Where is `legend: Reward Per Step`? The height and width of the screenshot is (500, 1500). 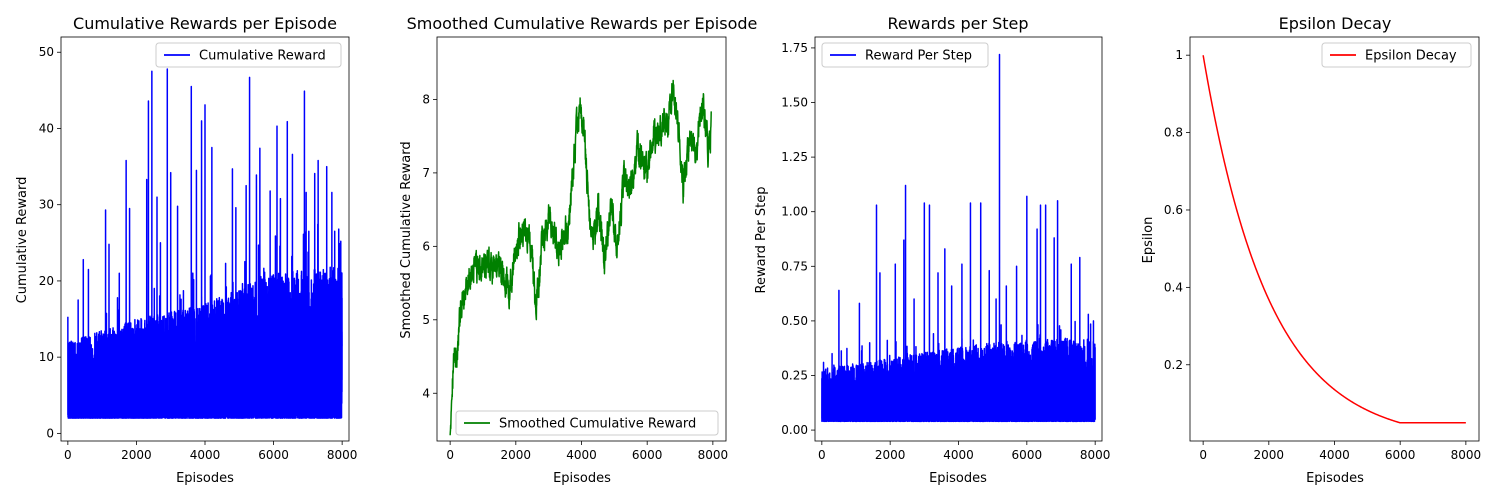
legend: Reward Per Step is located at coordinates (905, 55).